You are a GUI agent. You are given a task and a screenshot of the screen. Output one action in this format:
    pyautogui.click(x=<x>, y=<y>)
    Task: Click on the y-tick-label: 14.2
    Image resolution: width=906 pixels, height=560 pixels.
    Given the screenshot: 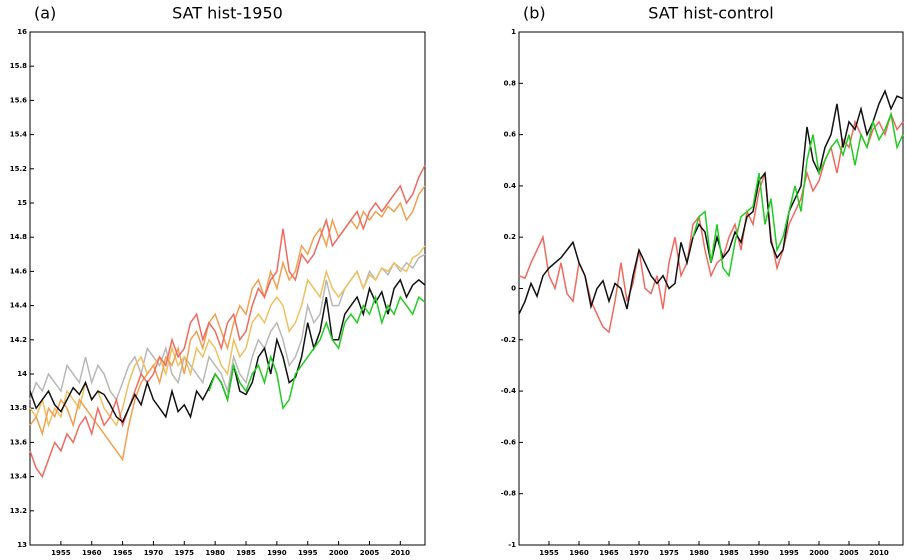 What is the action you would take?
    pyautogui.click(x=18, y=340)
    